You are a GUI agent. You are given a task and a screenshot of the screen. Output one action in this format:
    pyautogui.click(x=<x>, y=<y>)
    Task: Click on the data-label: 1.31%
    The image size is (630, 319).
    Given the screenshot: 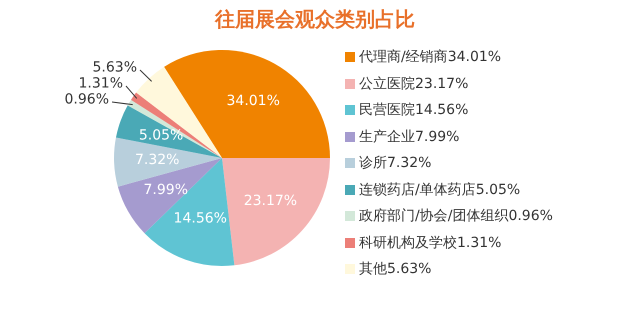 What is the action you would take?
    pyautogui.click(x=100, y=84)
    